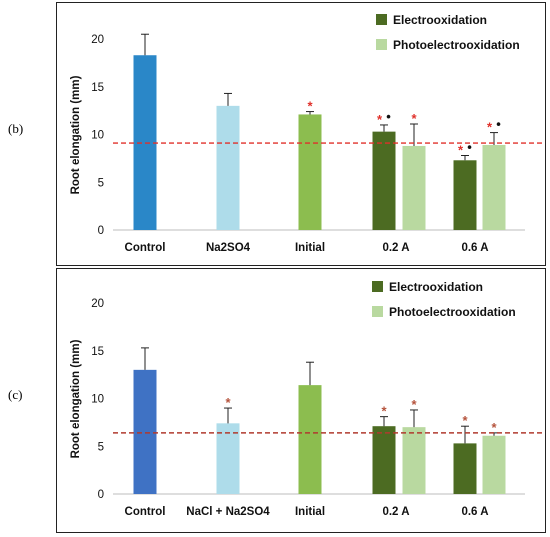  Describe the element at coordinates (16, 128) in the screenshot. I see `panel-label-b: (b)` at that location.